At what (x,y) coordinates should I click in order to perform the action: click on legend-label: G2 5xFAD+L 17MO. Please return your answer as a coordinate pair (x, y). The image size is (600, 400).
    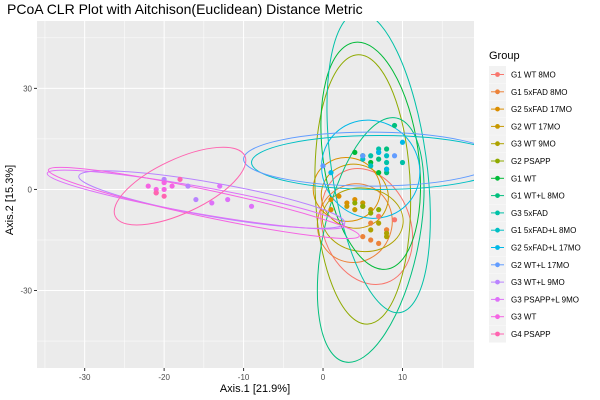
    Looking at the image, I should click on (546, 248).